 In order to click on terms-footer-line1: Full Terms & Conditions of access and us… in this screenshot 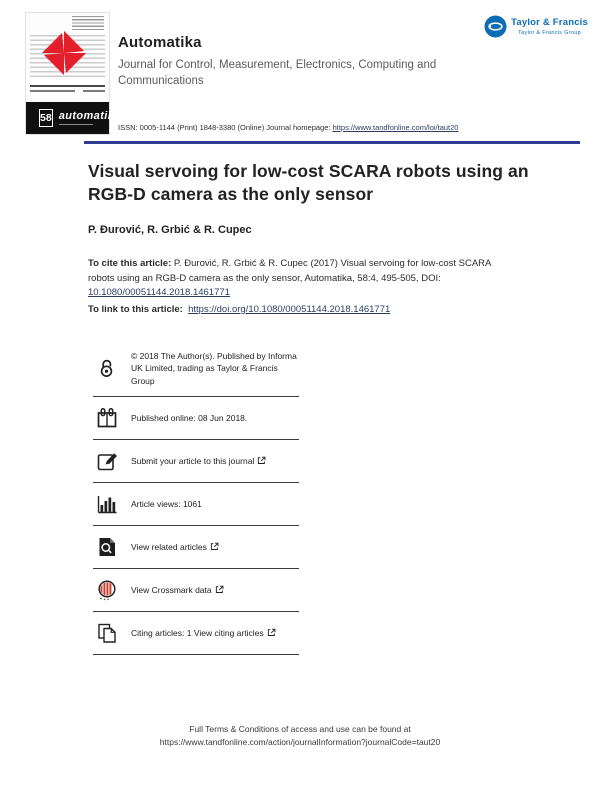, I will do `click(300, 729)`.